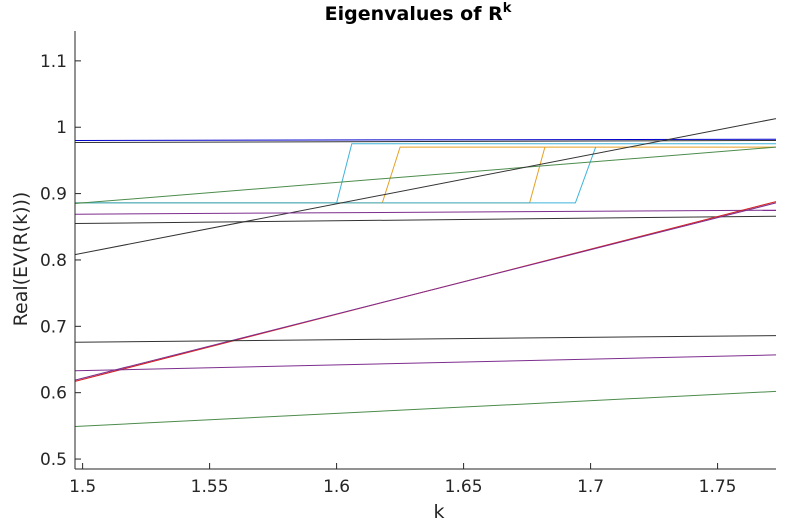 The height and width of the screenshot is (527, 803). I want to click on x-tick-label: 1.75, so click(718, 487).